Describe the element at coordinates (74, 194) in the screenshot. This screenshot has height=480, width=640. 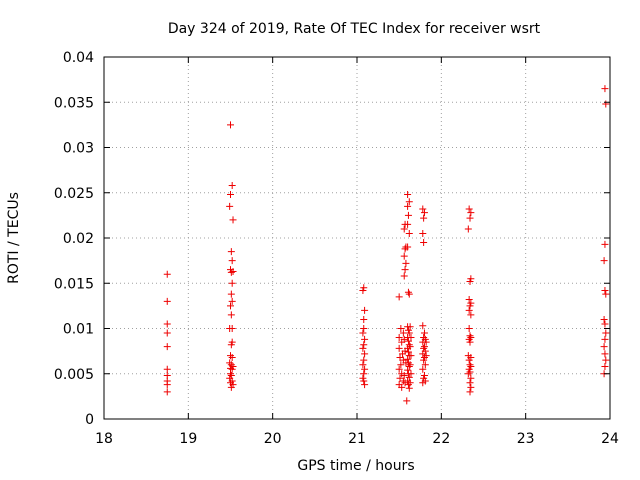
I see `y-tick-label: 0.025` at that location.